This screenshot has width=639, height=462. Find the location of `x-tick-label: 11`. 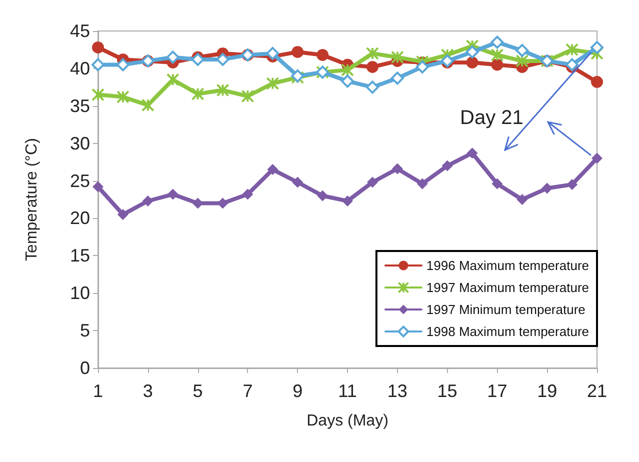

x-tick-label: 11 is located at coordinates (347, 391).